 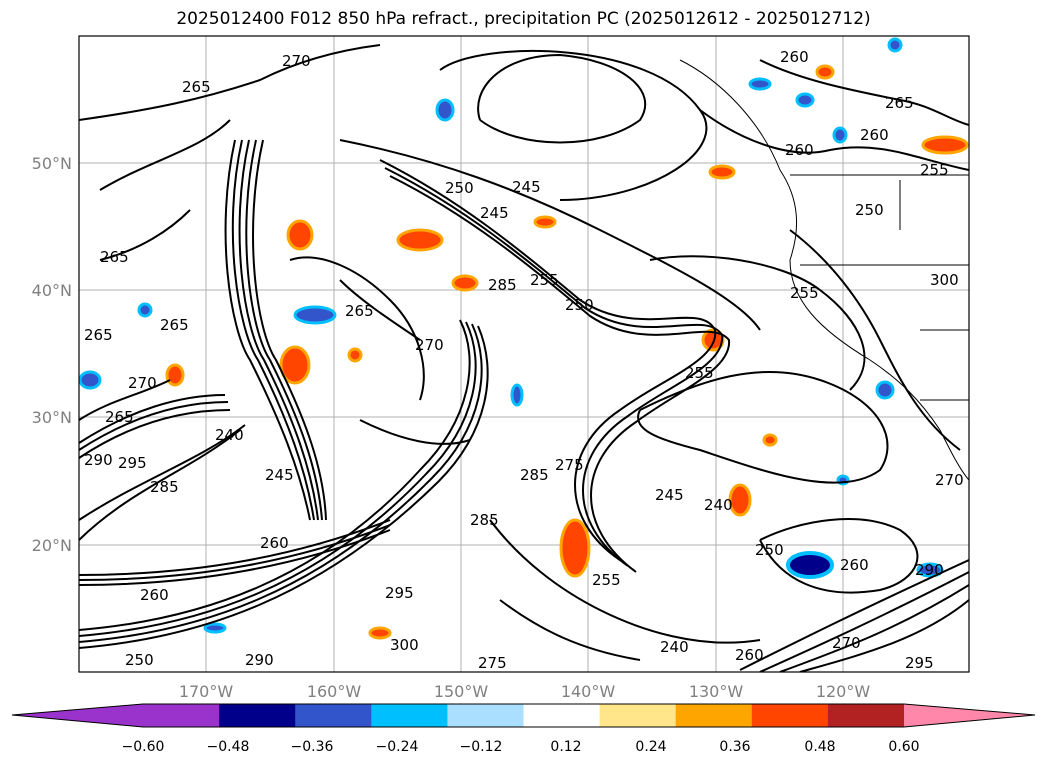 What do you see at coordinates (969, 715) in the screenshot?
I see `colorbar-extend-right` at bounding box center [969, 715].